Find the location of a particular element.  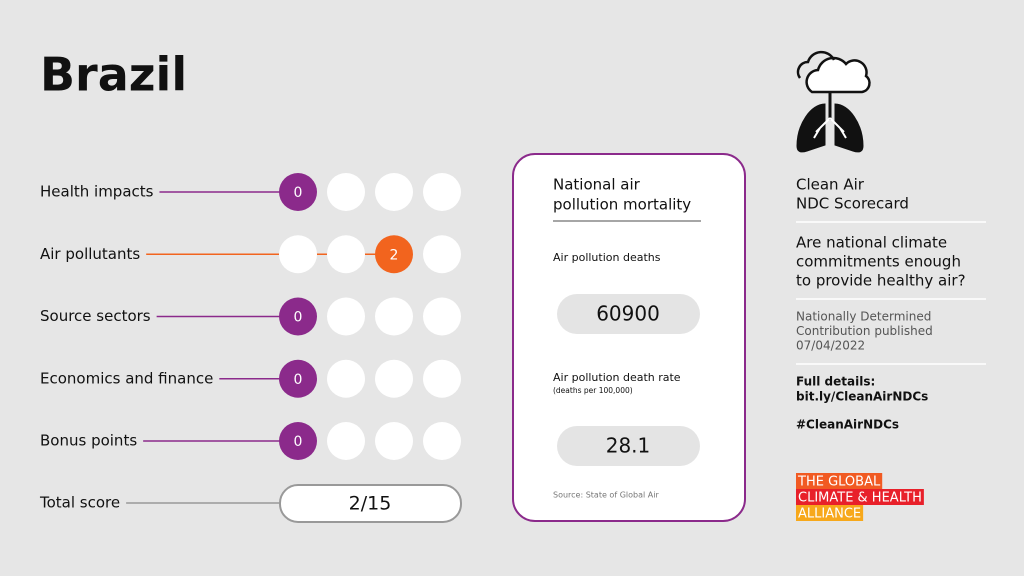

total-pill is located at coordinates (370, 503).